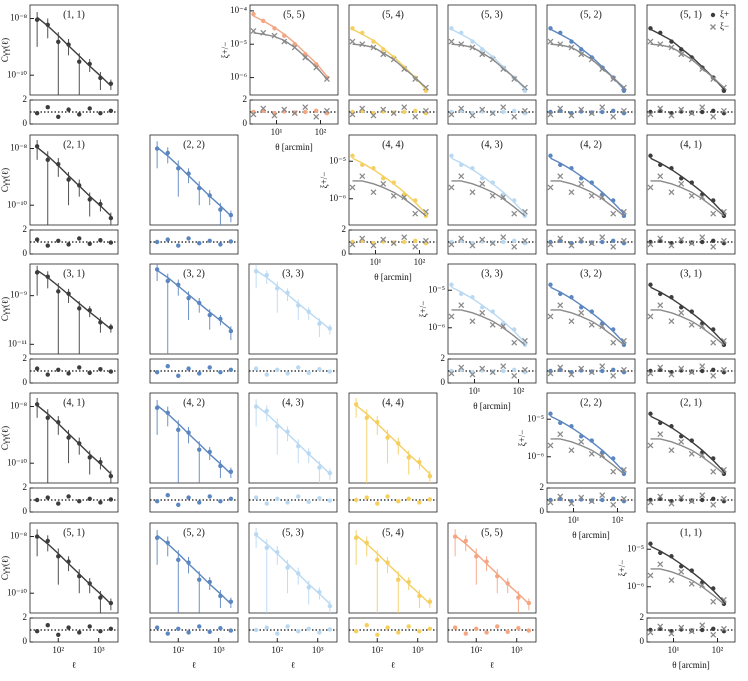 The width and height of the screenshot is (748, 681). I want to click on x-tick-label: 10², so click(718, 650).